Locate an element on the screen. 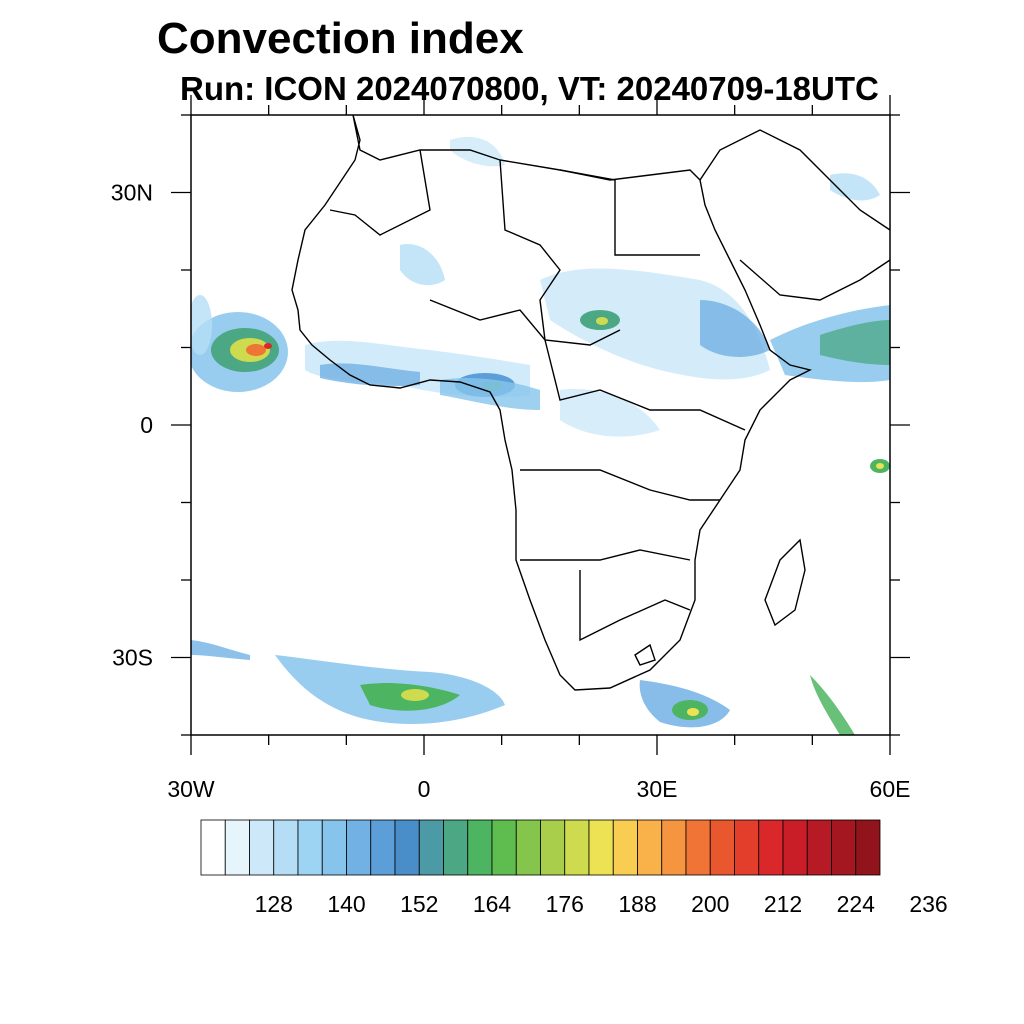 The image size is (1024, 1024). madagascar-coast is located at coordinates (785, 582).